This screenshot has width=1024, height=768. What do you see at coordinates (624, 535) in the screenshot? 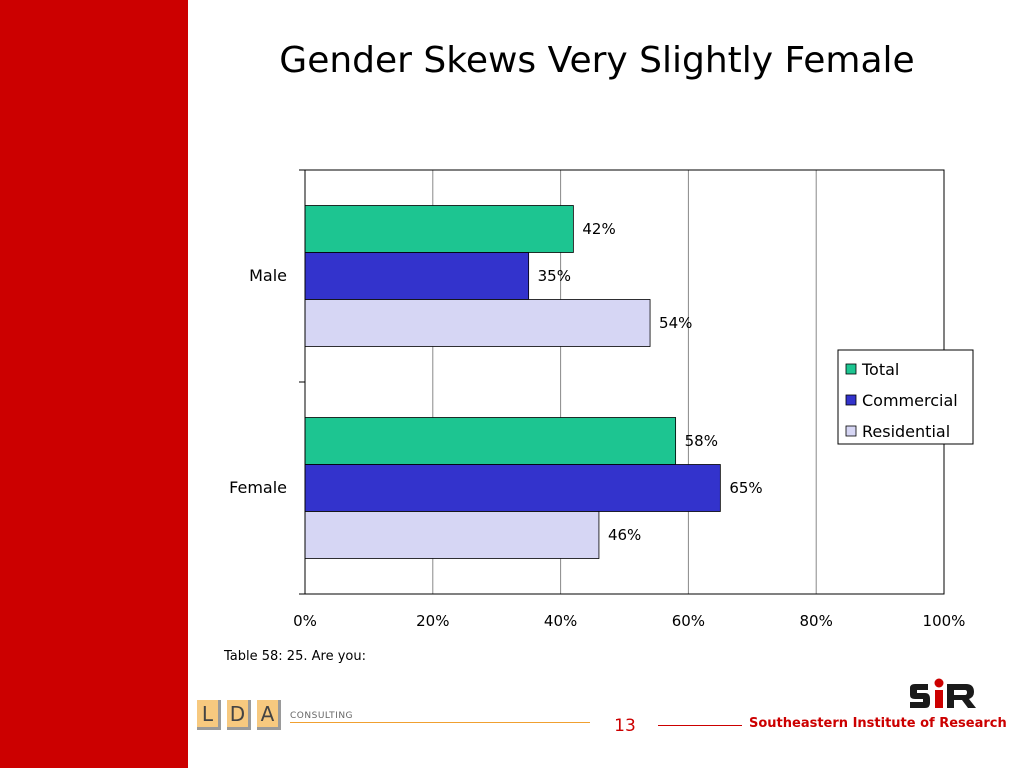
I see `data-label: 46%` at bounding box center [624, 535].